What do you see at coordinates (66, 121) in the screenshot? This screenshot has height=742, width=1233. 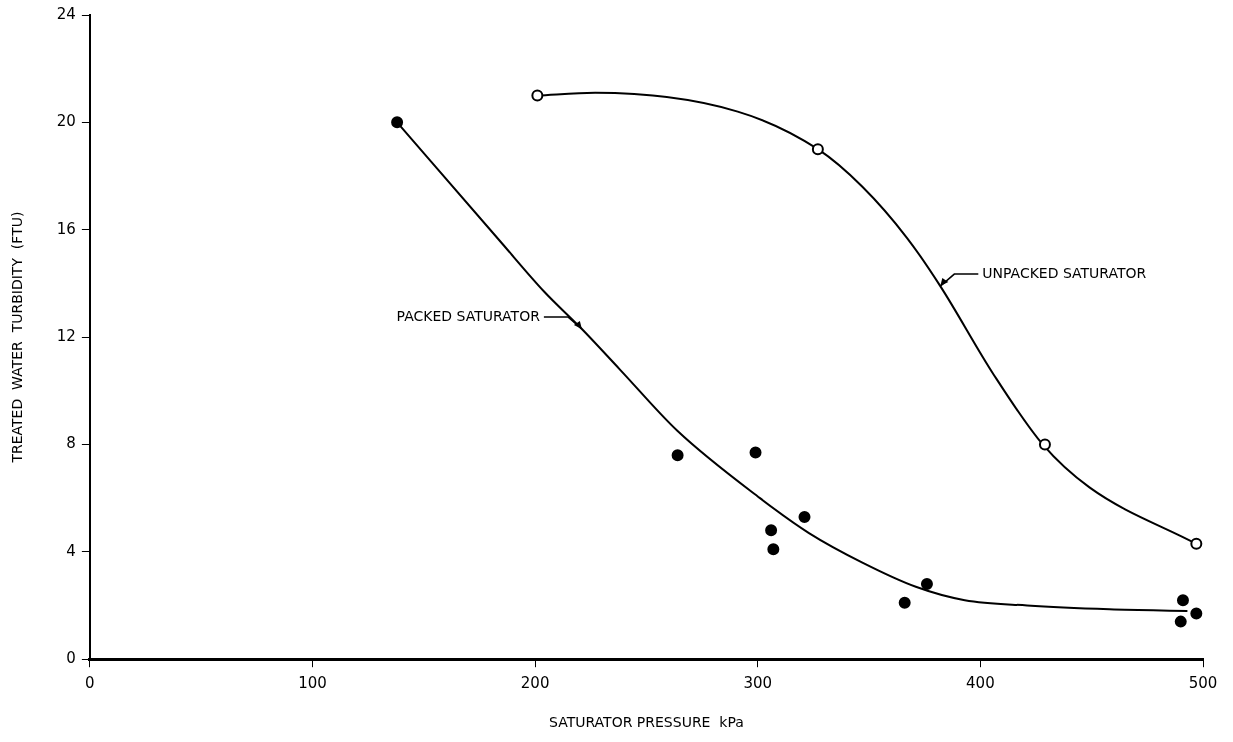 I see `y-tick-label: 20` at bounding box center [66, 121].